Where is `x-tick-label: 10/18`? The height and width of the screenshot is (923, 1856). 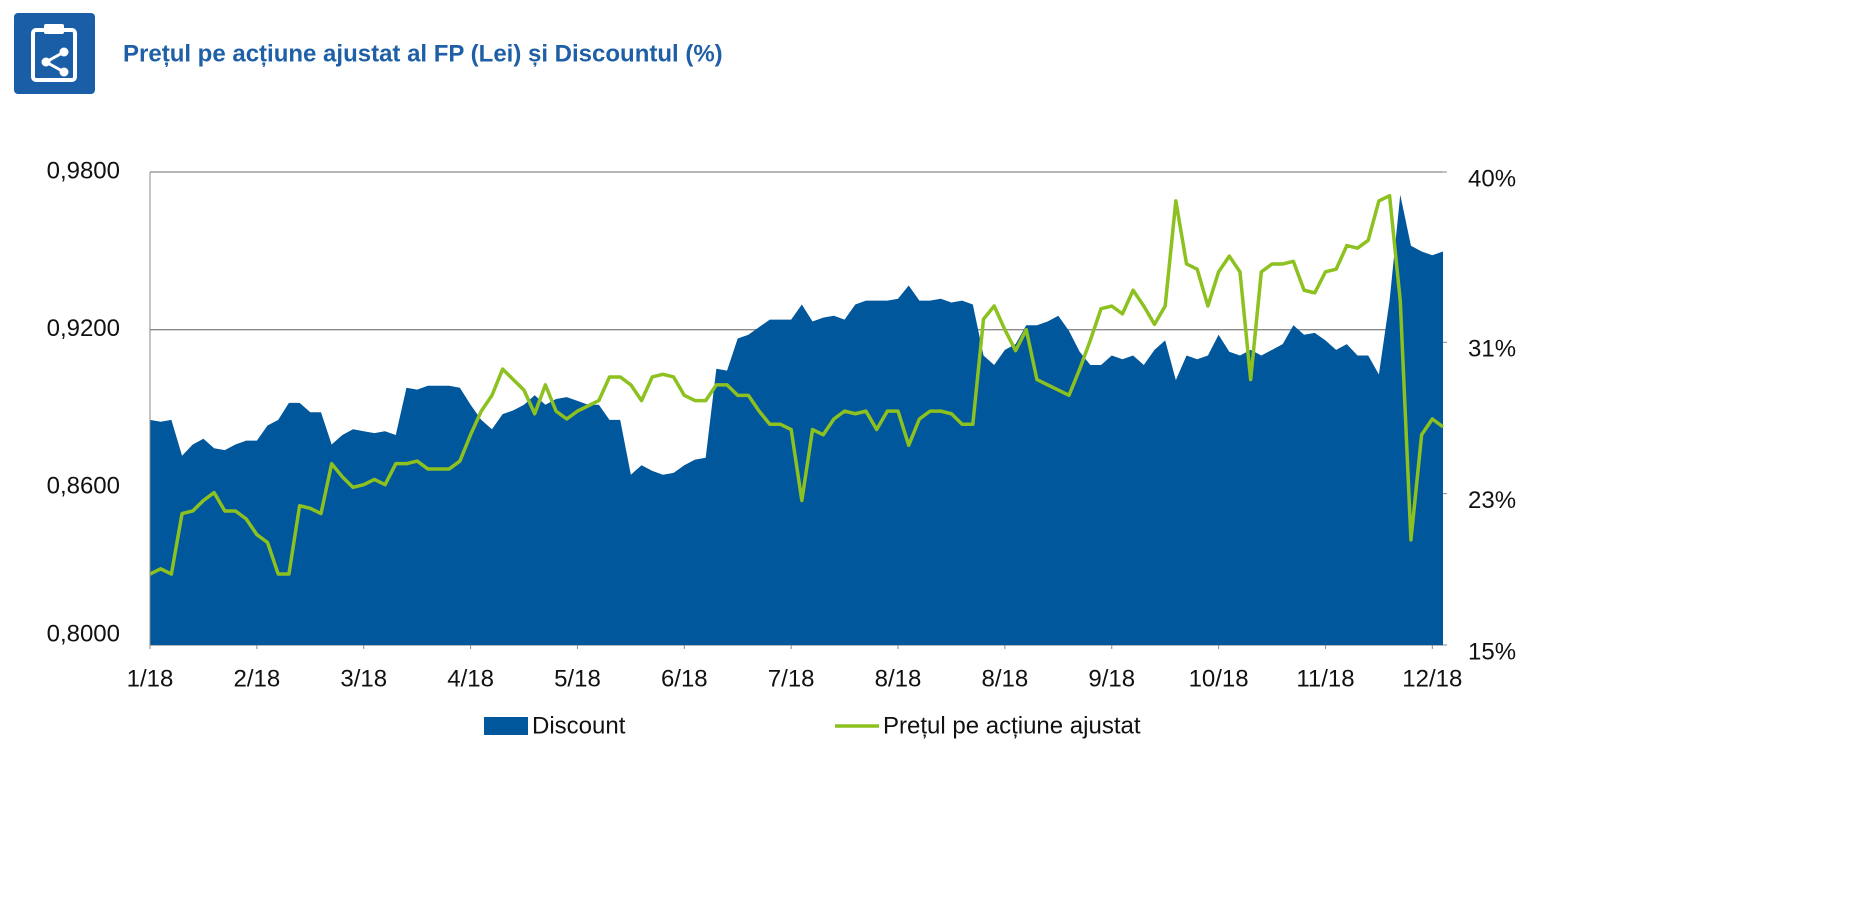 x-tick-label: 10/18 is located at coordinates (1219, 678).